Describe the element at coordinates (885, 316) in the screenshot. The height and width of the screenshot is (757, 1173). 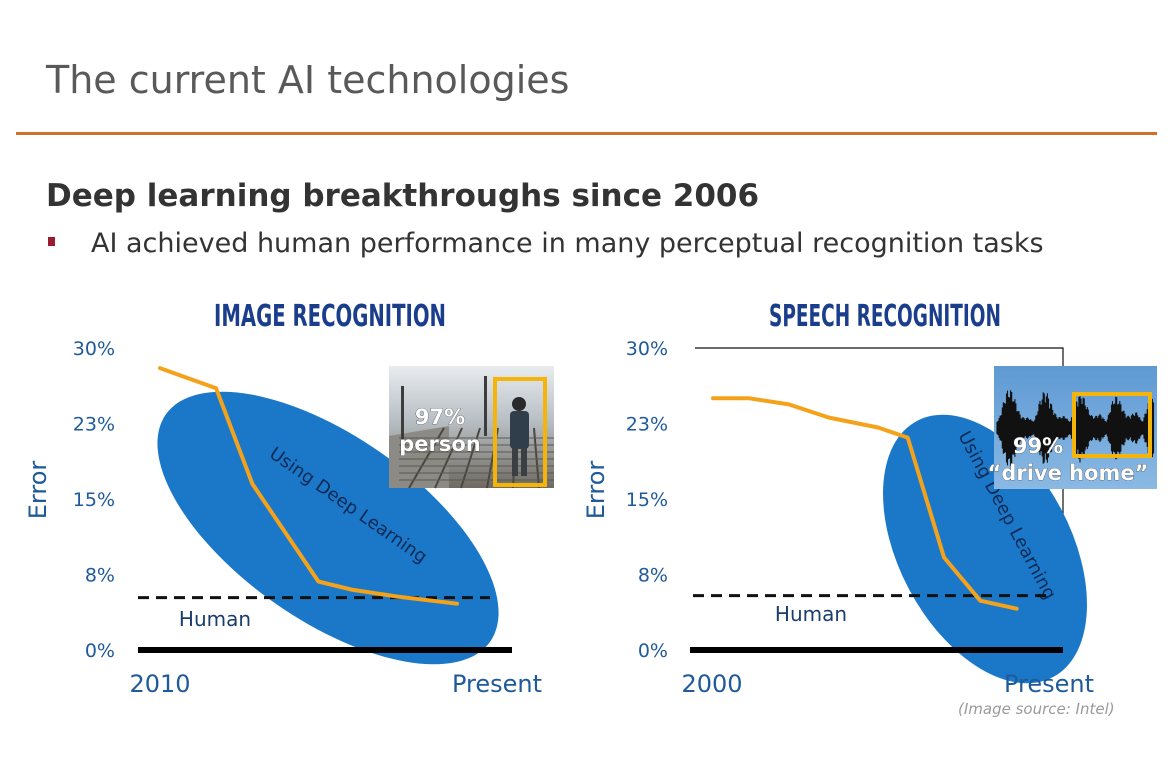
I see `chart-title: SPEECH RECOGNITION` at that location.